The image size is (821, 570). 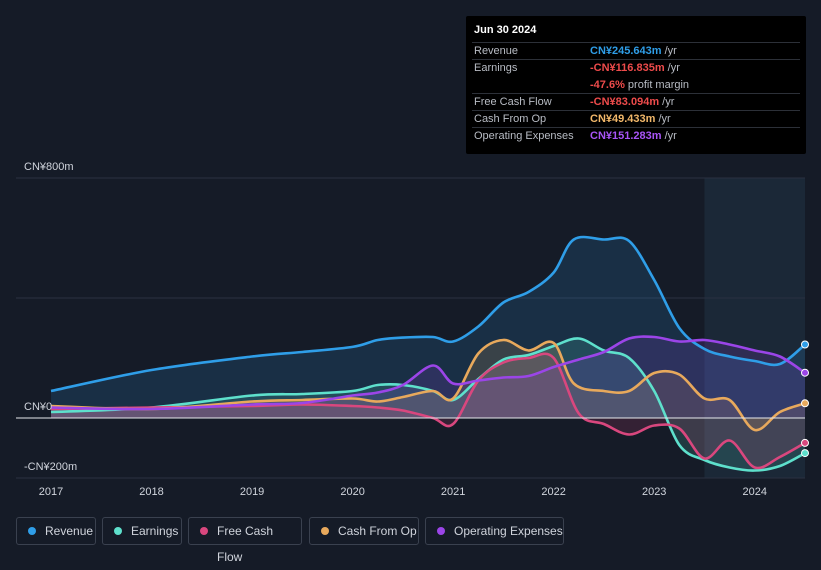 What do you see at coordinates (403, 492) in the screenshot?
I see `x-axis-labels: 2017 2018 2019 2020 2021 2022 2023 2024` at bounding box center [403, 492].